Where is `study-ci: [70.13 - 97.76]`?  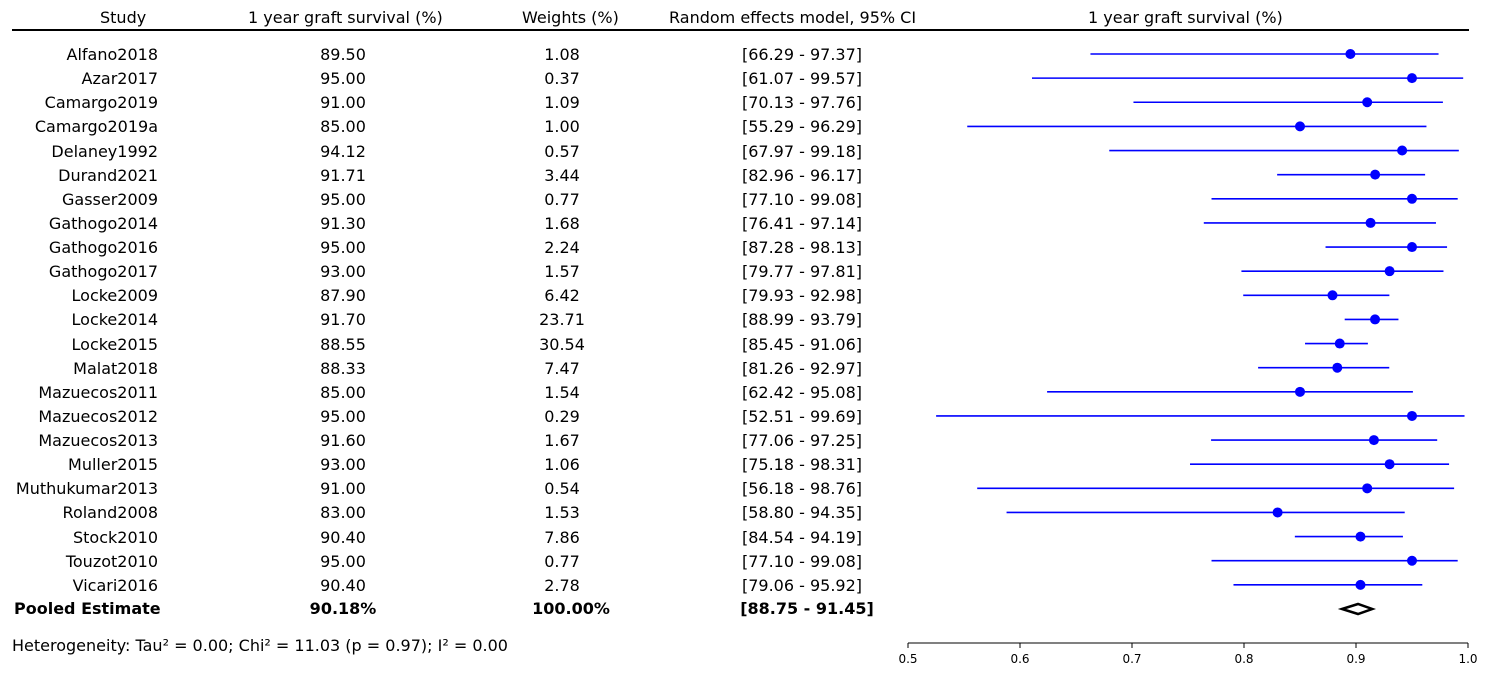 study-ci: [70.13 - 97.76] is located at coordinates (802, 103).